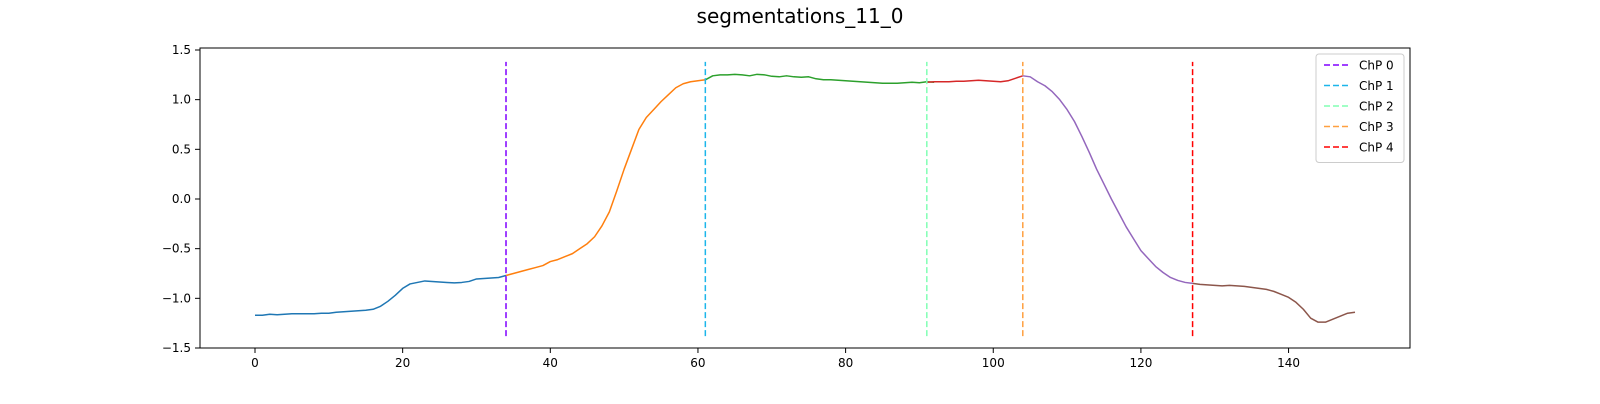 Image resolution: width=1600 pixels, height=404 pixels. Describe the element at coordinates (402, 363) in the screenshot. I see `x-tick-label: 20` at that location.